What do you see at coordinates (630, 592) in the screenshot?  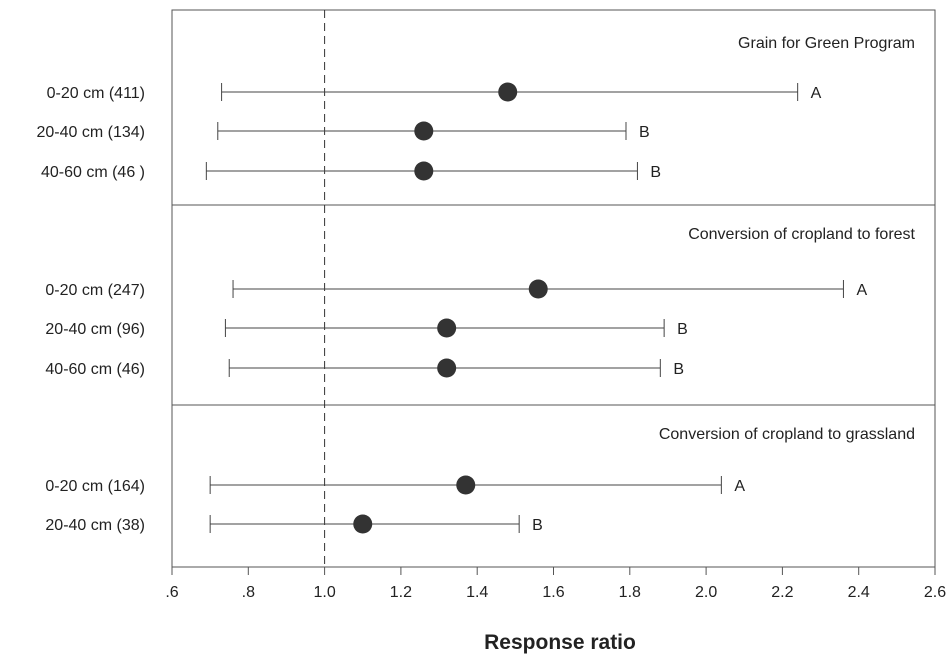 I see `x-tick-label: 1.8` at bounding box center [630, 592].